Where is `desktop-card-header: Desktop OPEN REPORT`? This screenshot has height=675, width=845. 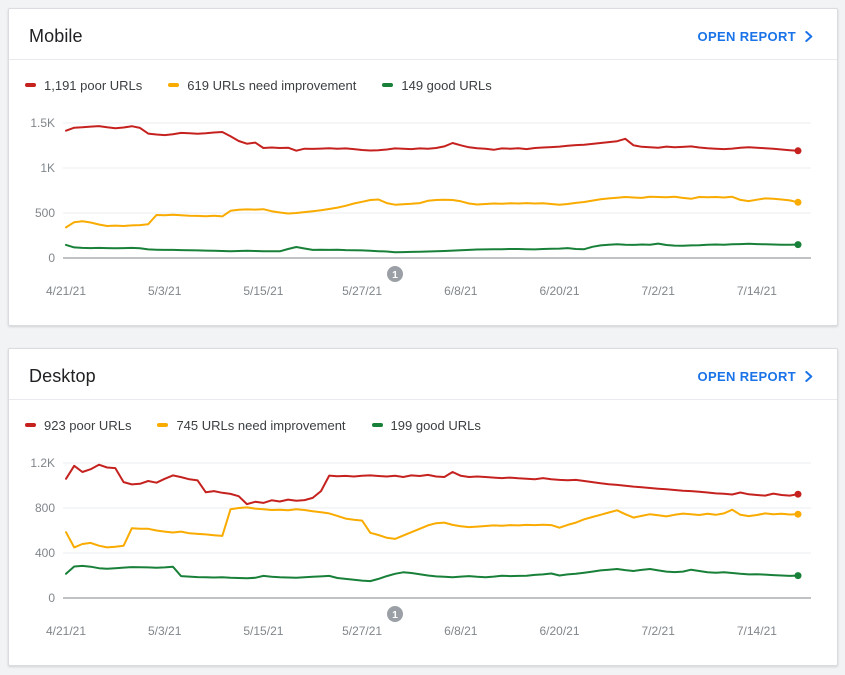
desktop-card-header: Desktop OPEN REPORT is located at coordinates (423, 374).